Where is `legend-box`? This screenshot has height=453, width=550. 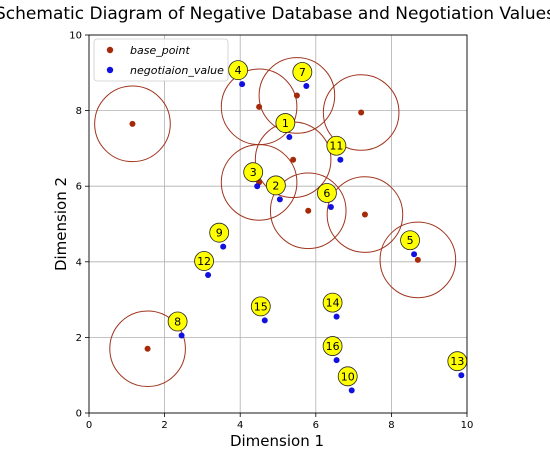 legend-box is located at coordinates (161, 60).